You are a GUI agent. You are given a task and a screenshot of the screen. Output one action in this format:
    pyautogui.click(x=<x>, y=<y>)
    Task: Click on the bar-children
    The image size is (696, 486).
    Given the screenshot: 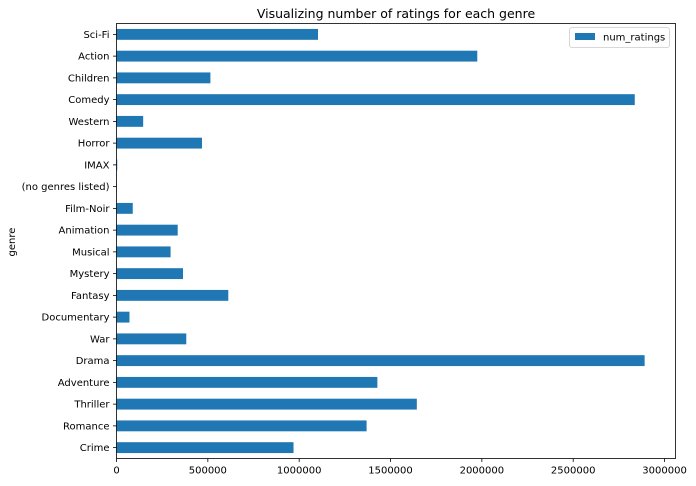 What is the action you would take?
    pyautogui.click(x=164, y=77)
    